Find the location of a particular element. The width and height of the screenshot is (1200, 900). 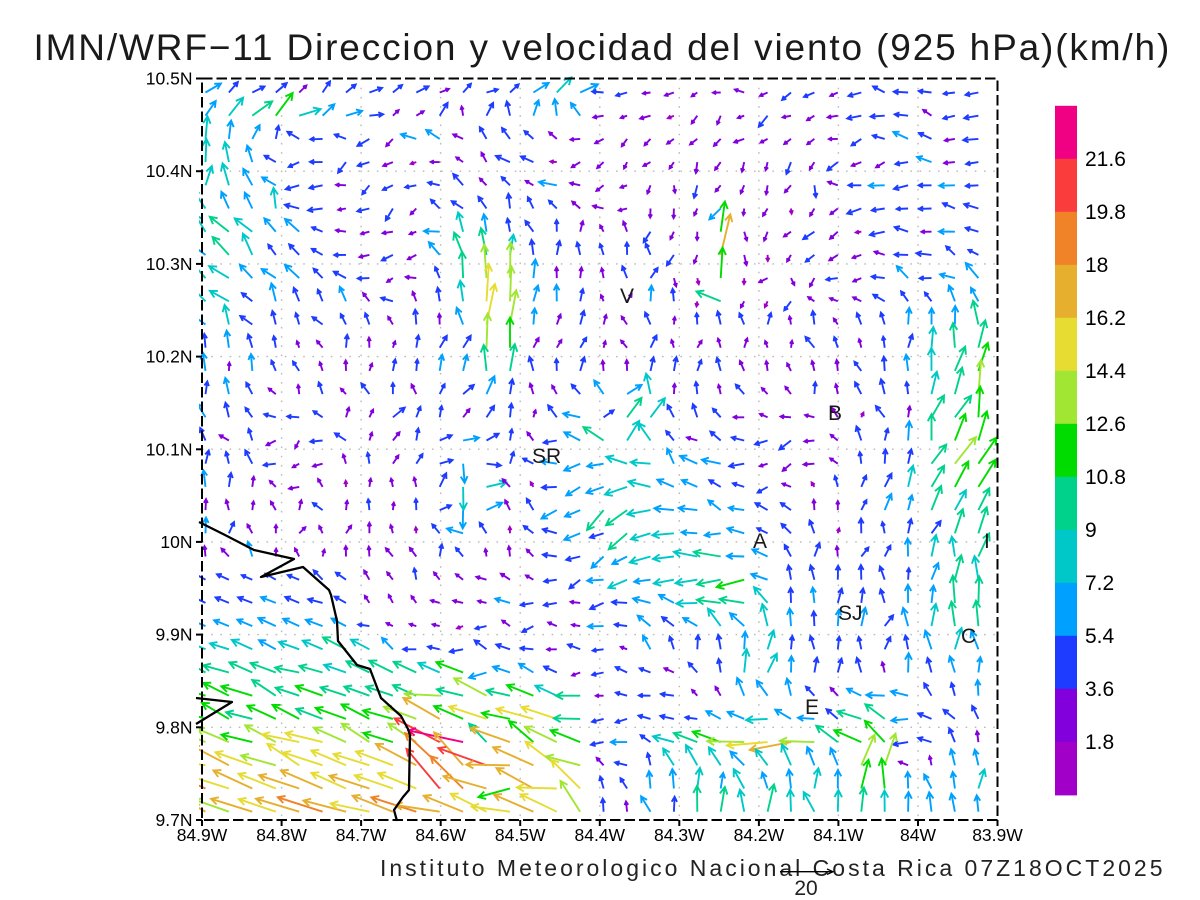

svg-text: 12.6 is located at coordinates (1105, 424).